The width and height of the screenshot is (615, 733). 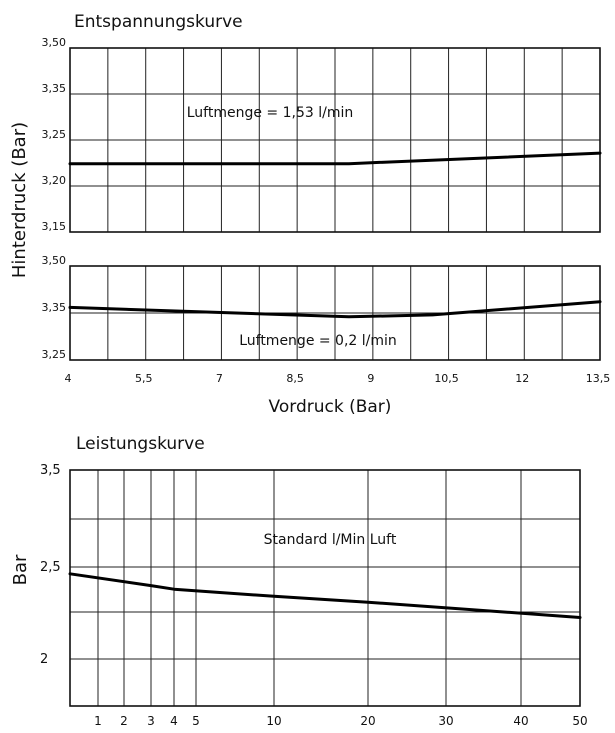 I want to click on chart2-x-tick-label: 2, so click(x=124, y=721).